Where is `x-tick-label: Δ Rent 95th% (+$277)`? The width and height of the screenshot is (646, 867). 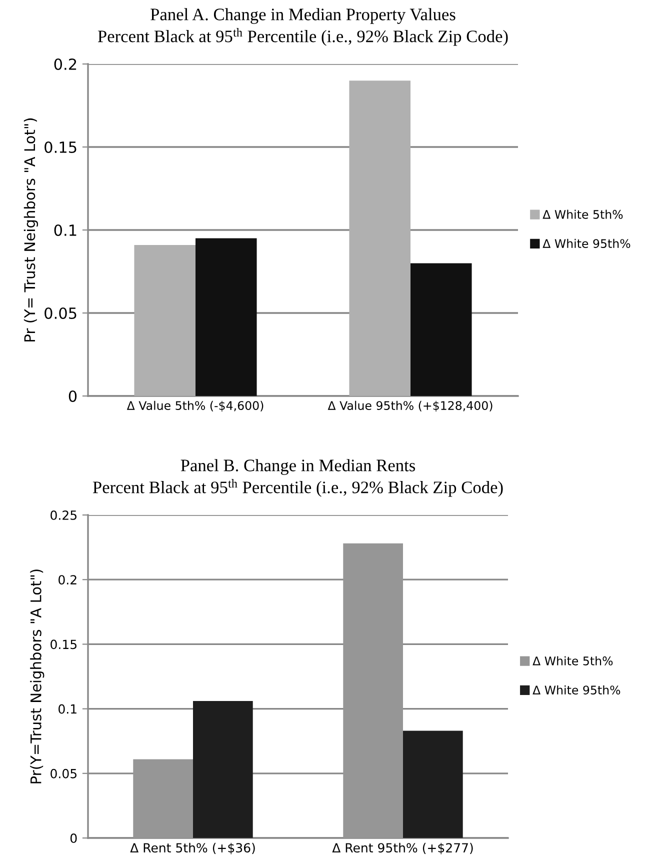
x-tick-label: Δ Rent 95th% (+$277) is located at coordinates (402, 848).